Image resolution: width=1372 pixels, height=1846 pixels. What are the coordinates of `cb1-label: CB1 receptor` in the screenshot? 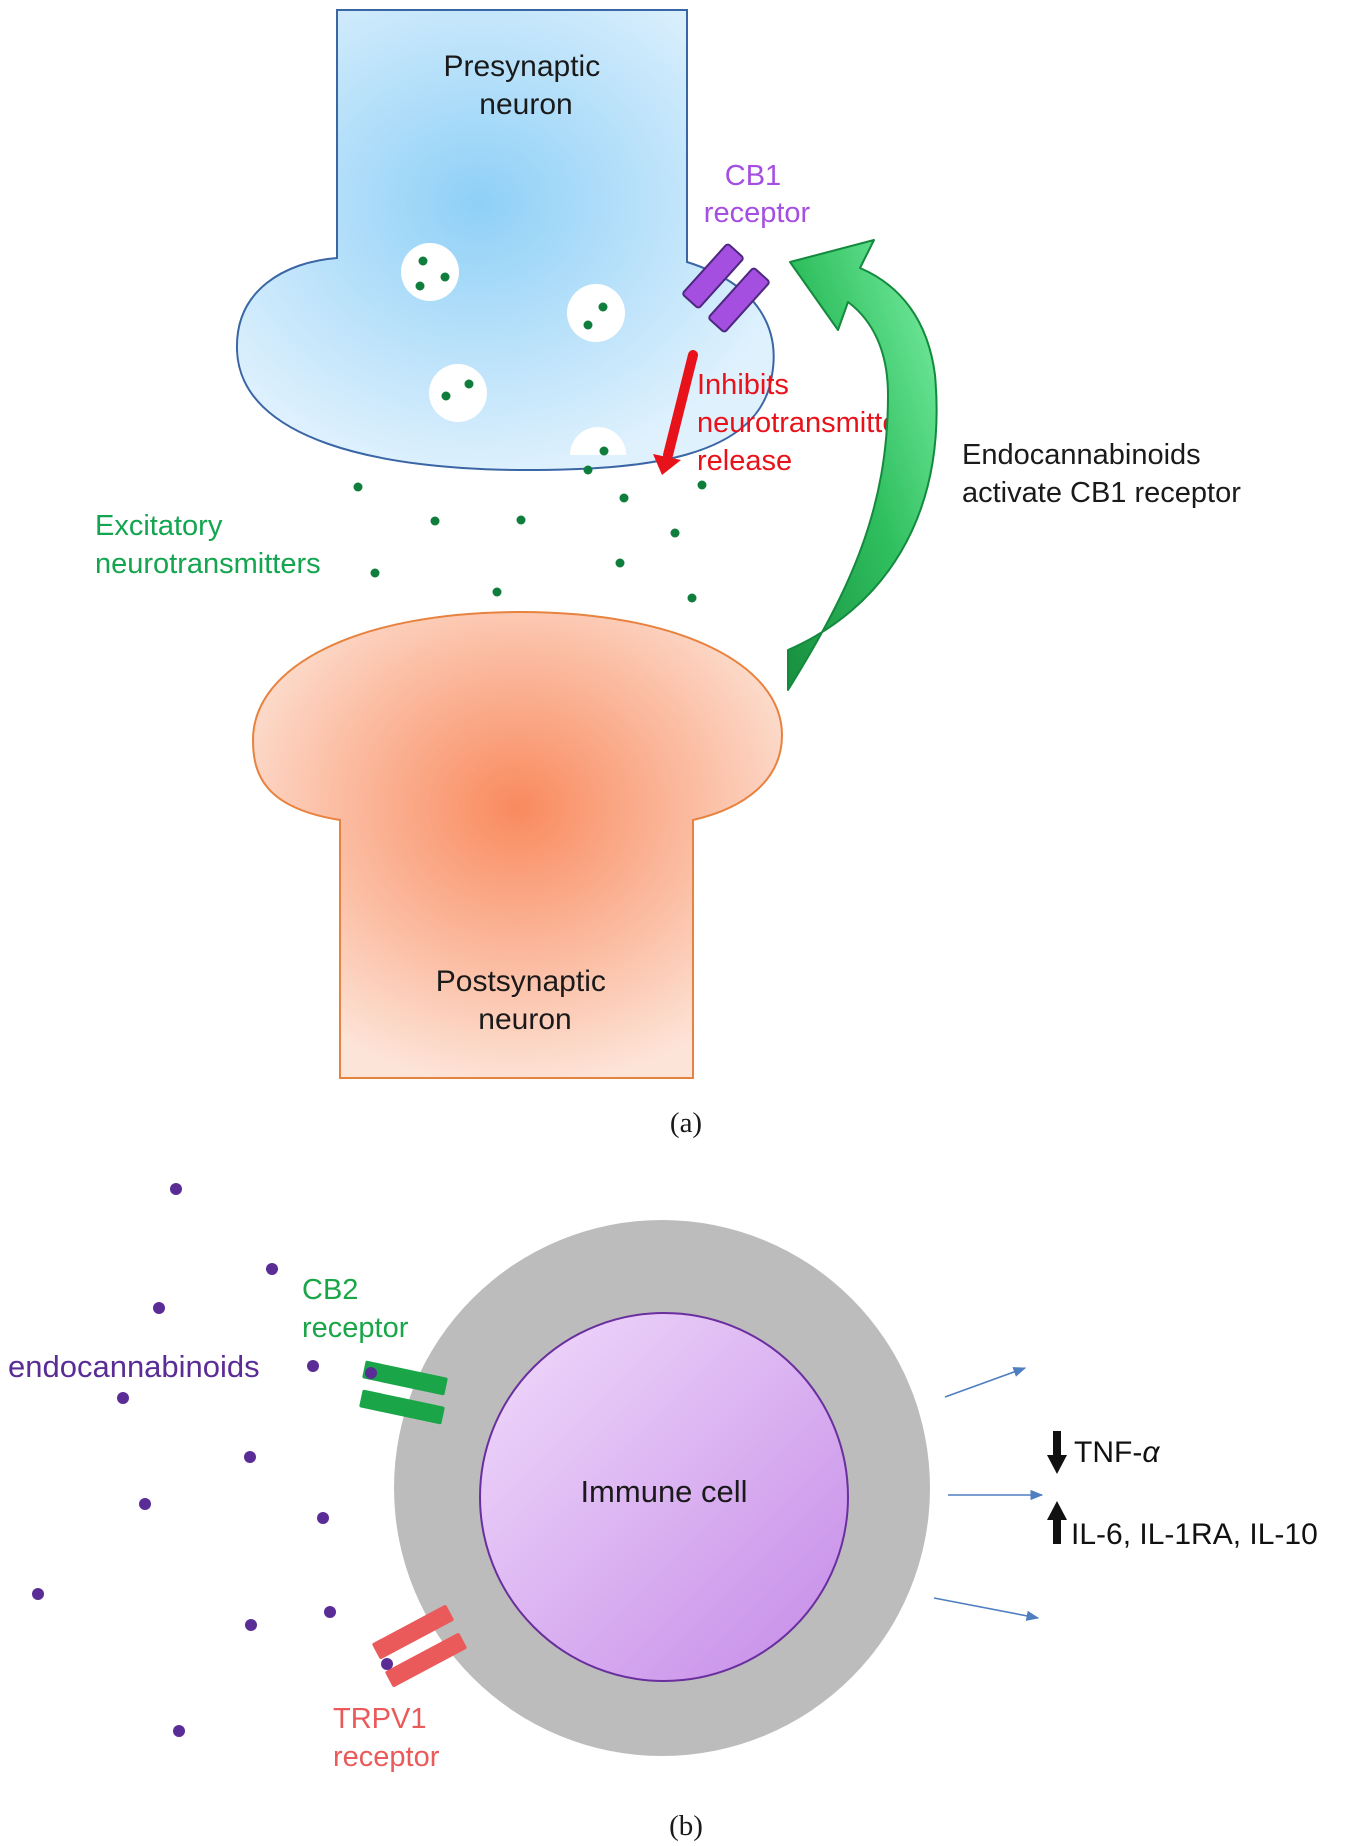 It's located at (757, 194).